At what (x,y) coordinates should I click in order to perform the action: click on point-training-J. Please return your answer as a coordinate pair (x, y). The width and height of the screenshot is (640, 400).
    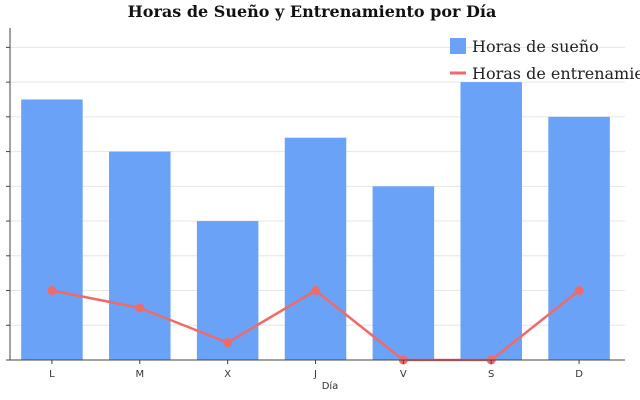
    Looking at the image, I should click on (315, 291).